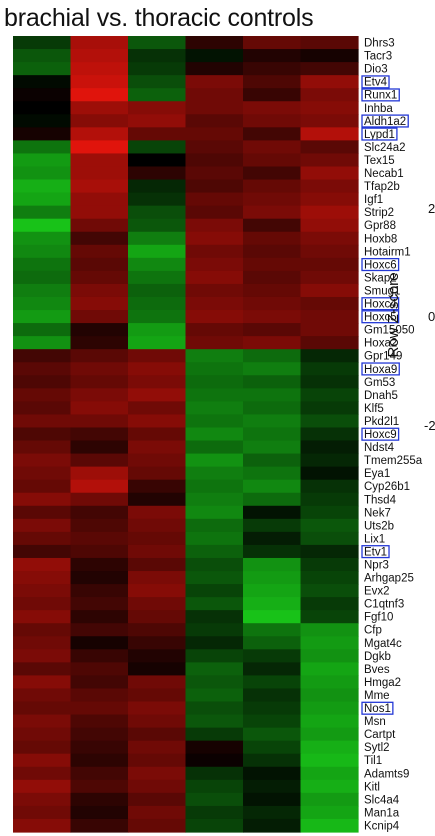 The width and height of the screenshot is (435, 836). Describe the element at coordinates (42, 225) in the screenshot. I see `heatmap-cell-gpr88-col1` at that location.